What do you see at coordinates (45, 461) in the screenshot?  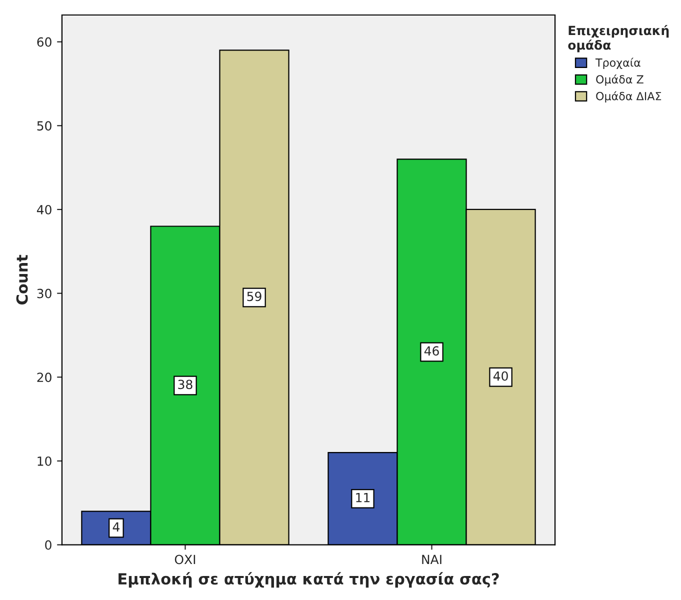 I see `y-tick-label: 10` at bounding box center [45, 461].